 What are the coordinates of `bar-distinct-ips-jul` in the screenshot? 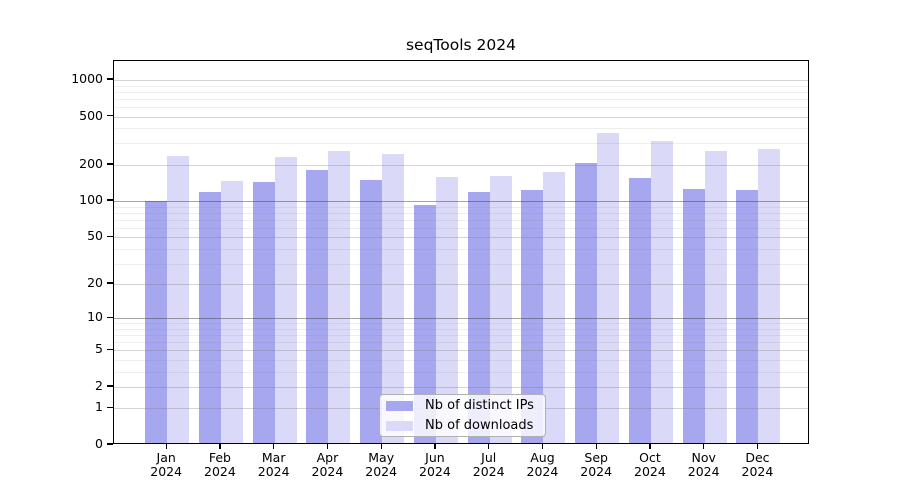 It's located at (478, 317).